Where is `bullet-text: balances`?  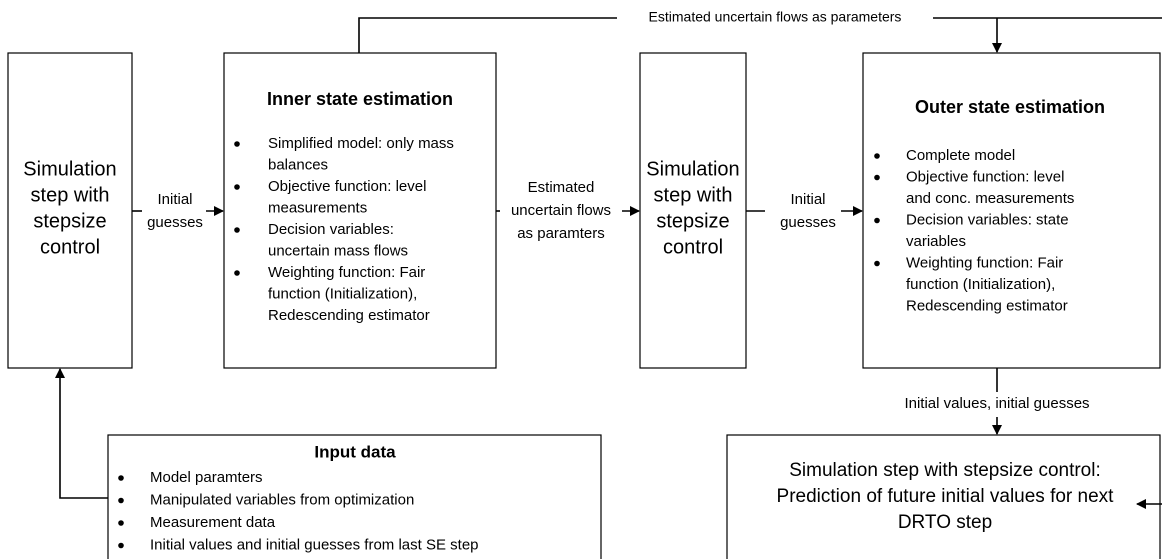
bullet-text: balances is located at coordinates (298, 164).